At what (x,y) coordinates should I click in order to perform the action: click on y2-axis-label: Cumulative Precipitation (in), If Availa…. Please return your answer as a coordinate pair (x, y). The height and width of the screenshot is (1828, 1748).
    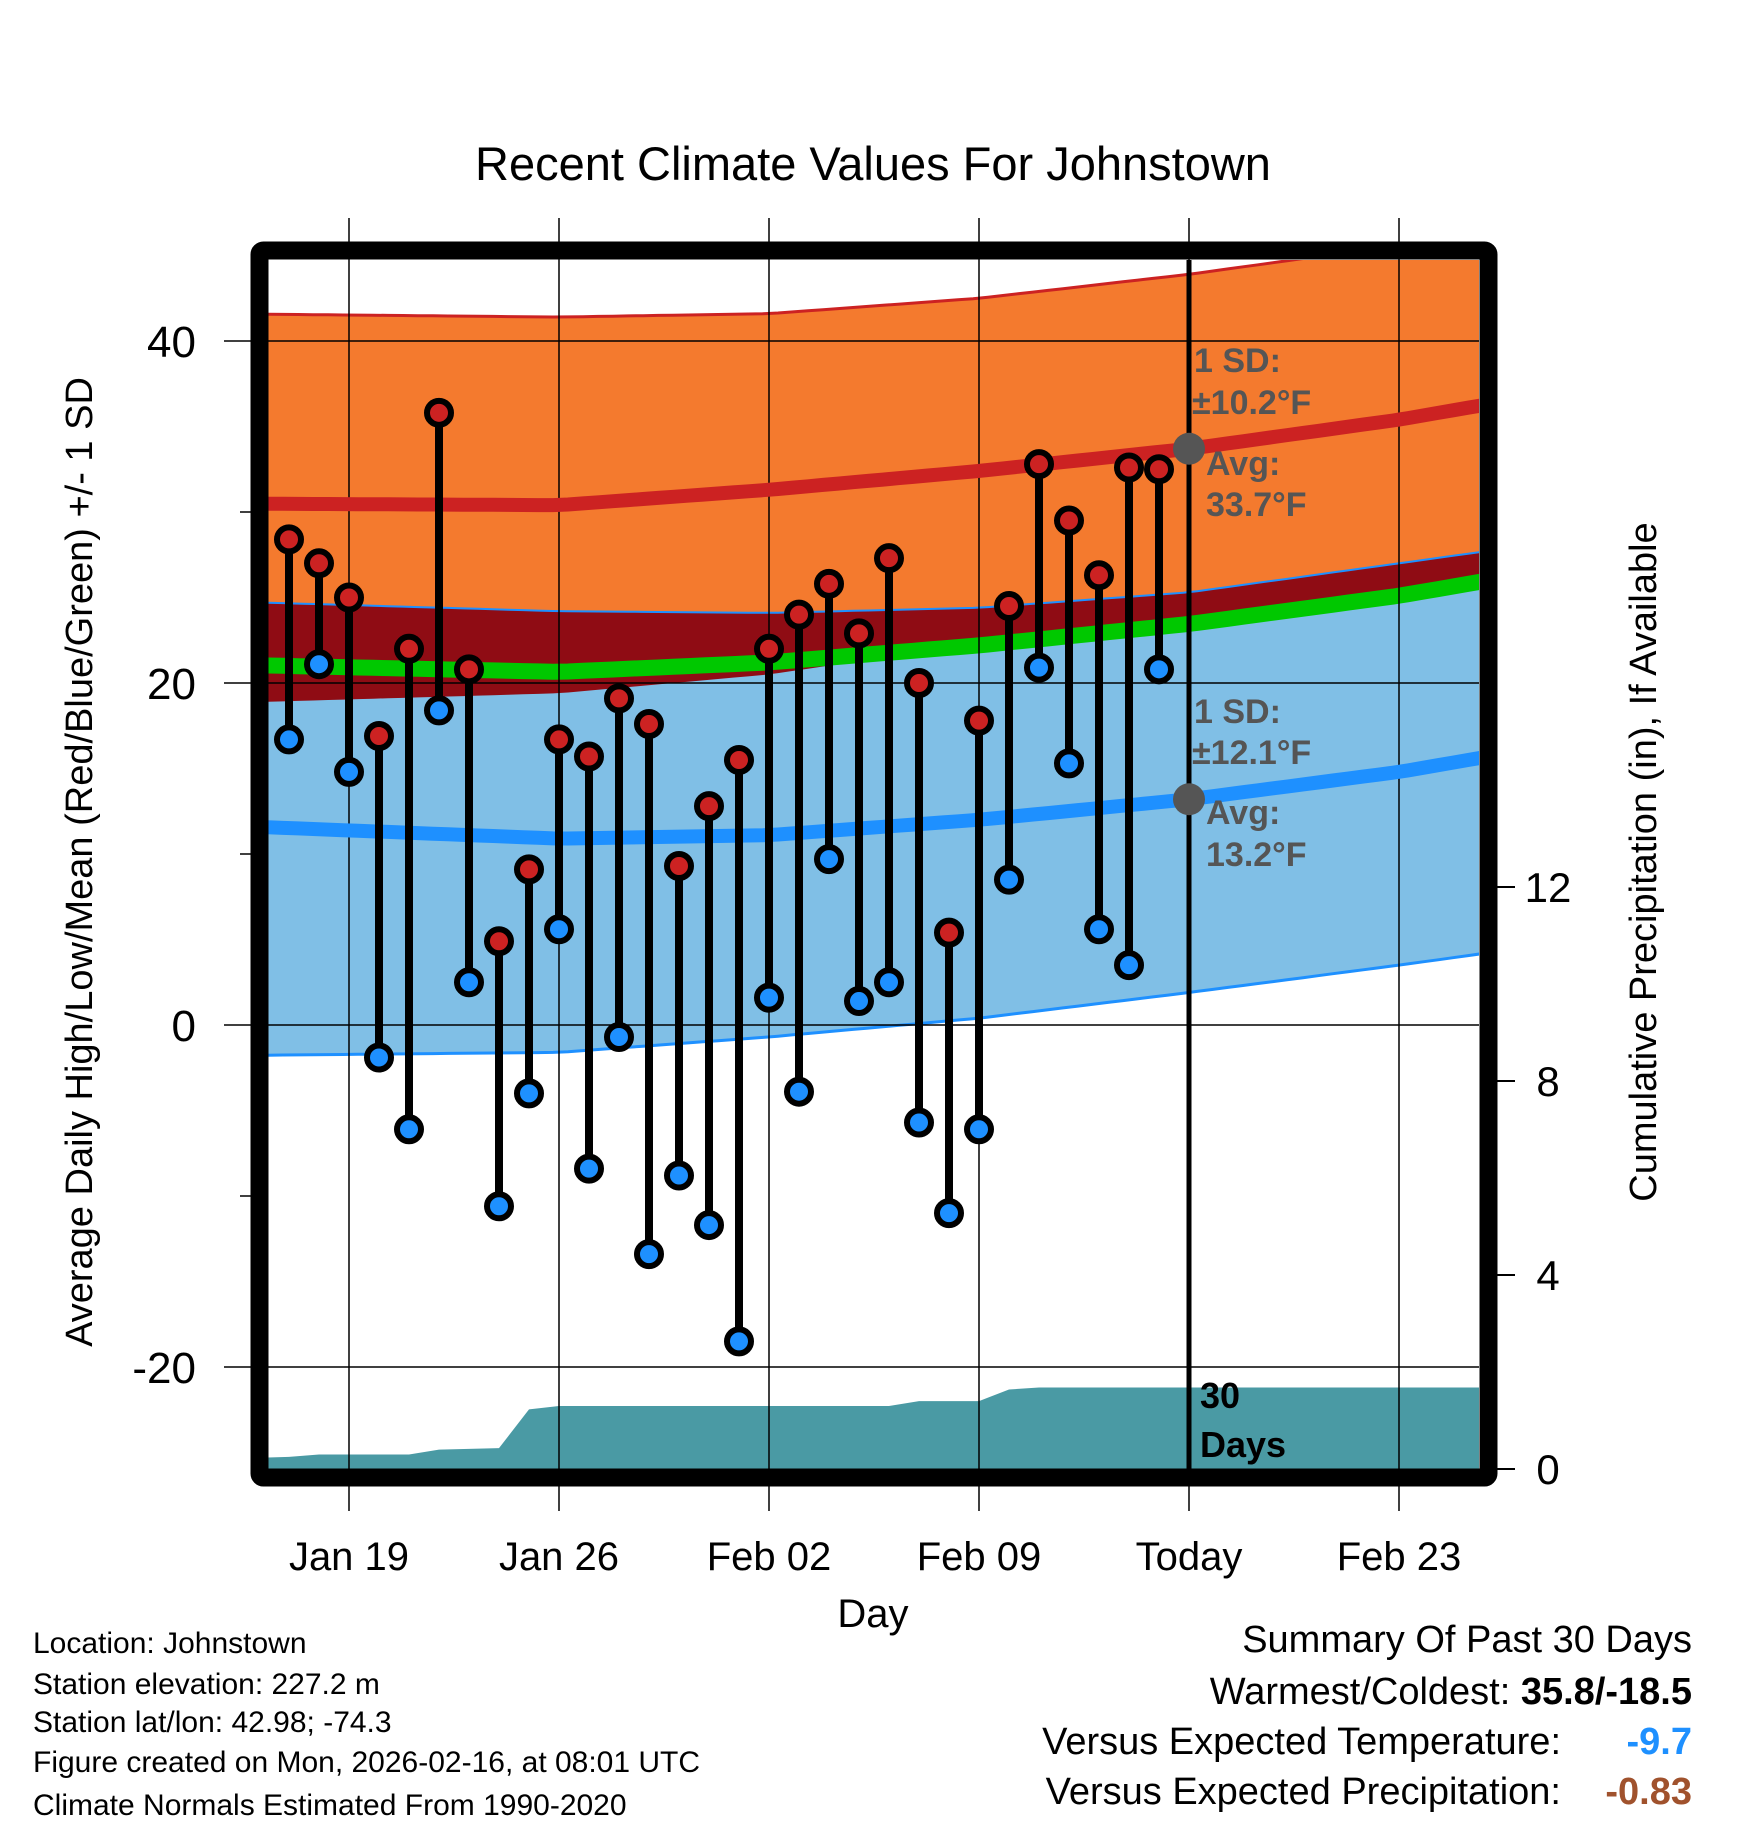
    Looking at the image, I should click on (1644, 861).